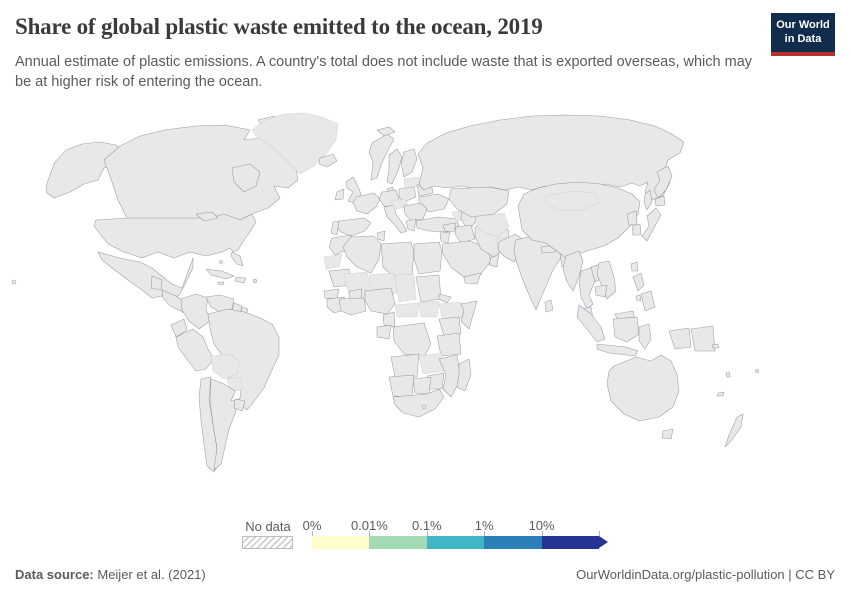 The width and height of the screenshot is (850, 600). What do you see at coordinates (407, 310) in the screenshot?
I see `country-central-african-republic` at bounding box center [407, 310].